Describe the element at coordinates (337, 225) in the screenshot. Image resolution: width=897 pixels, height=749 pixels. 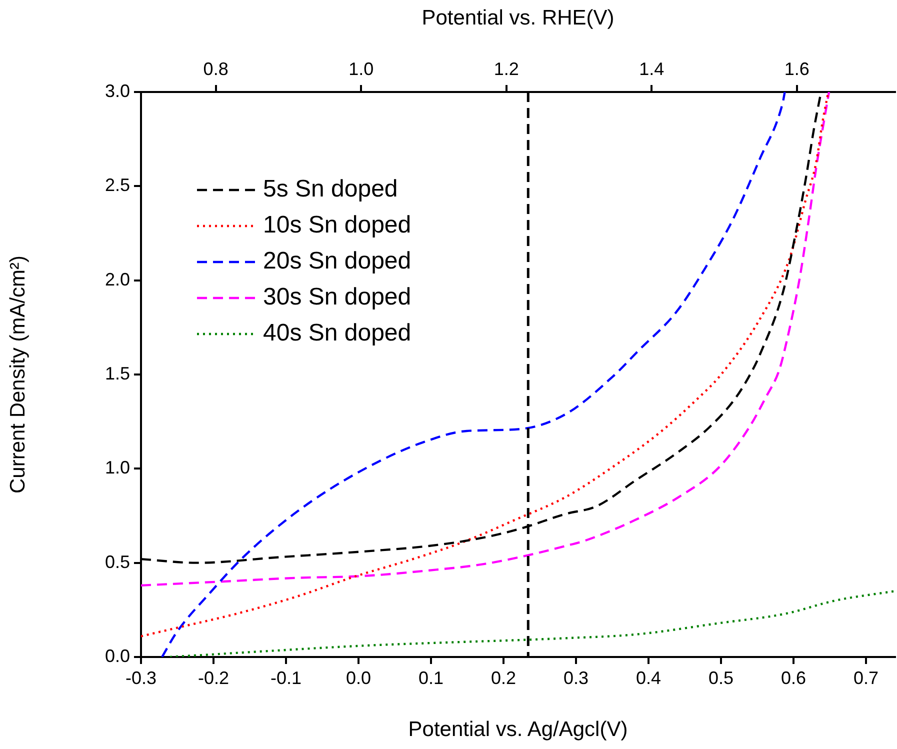
I see `legend-label: 10s Sn doped` at that location.